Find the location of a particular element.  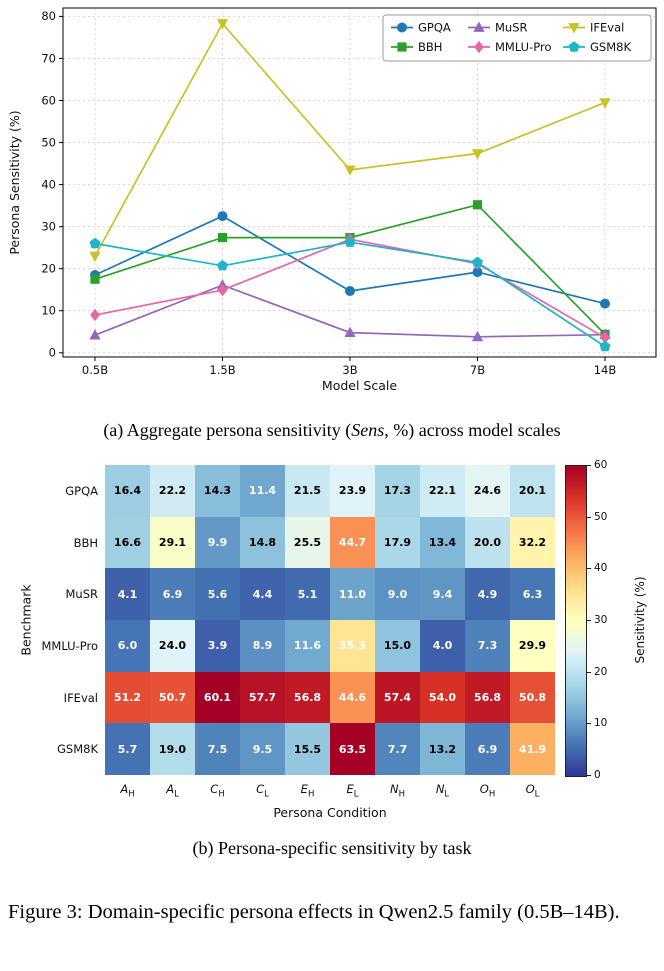

heatmap-row-label-MMLU-Pro: MMLU-Pro is located at coordinates (70, 645).